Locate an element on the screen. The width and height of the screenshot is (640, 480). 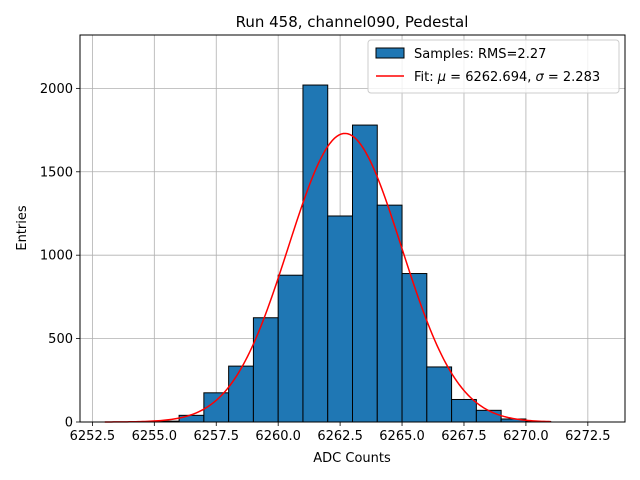
legend-fit-sigma-value: = 2.283 is located at coordinates (572, 77).